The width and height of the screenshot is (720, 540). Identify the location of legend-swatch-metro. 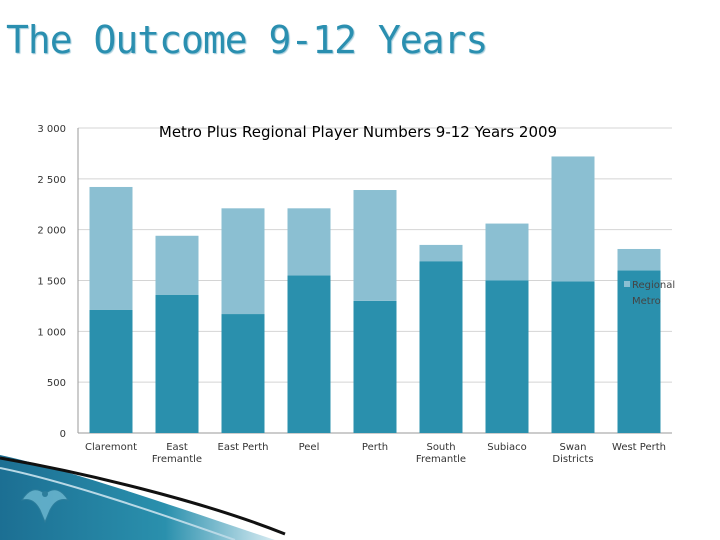
(627, 300).